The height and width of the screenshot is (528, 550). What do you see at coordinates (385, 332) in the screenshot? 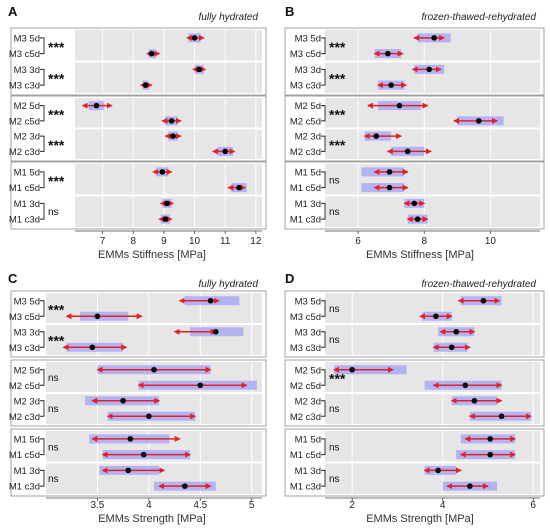
I see `forest-row: M3 3d` at bounding box center [385, 332].